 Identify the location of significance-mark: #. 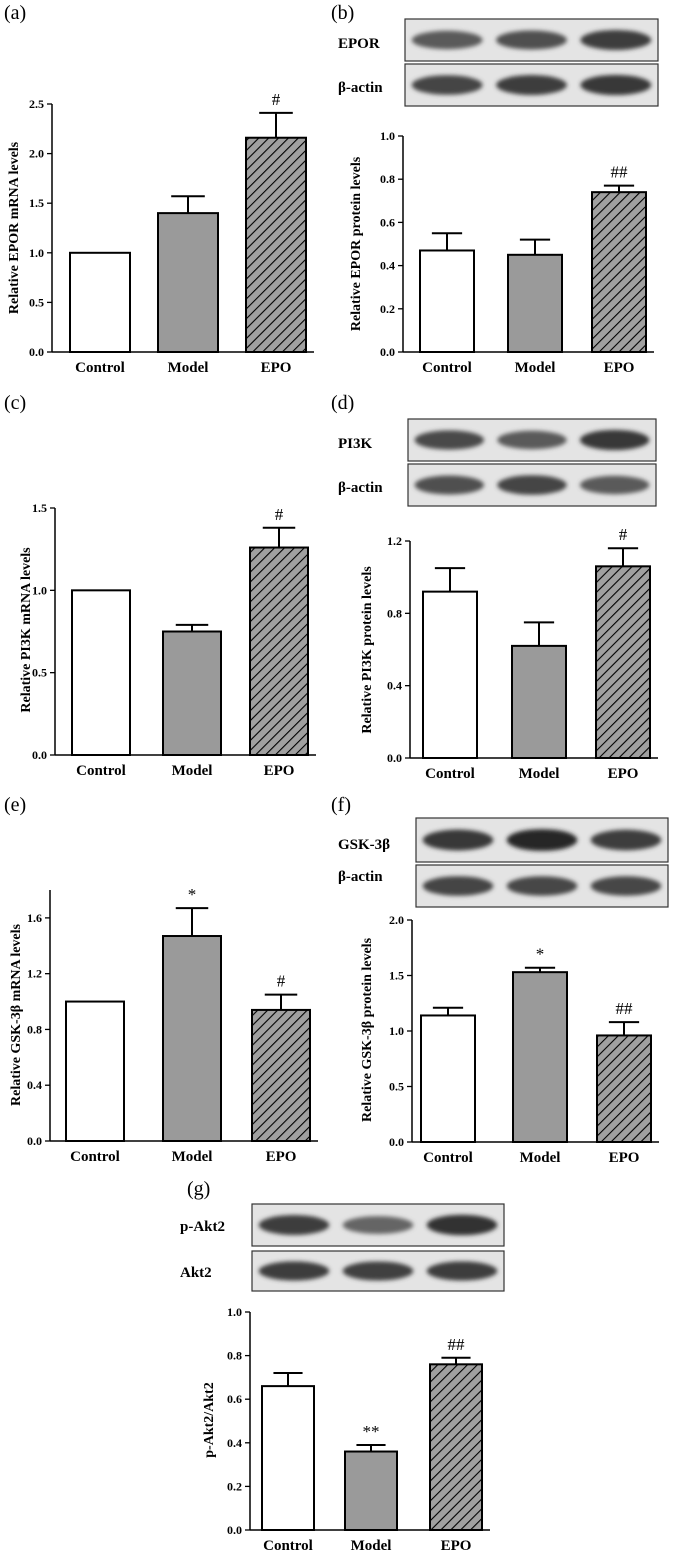
(279, 514).